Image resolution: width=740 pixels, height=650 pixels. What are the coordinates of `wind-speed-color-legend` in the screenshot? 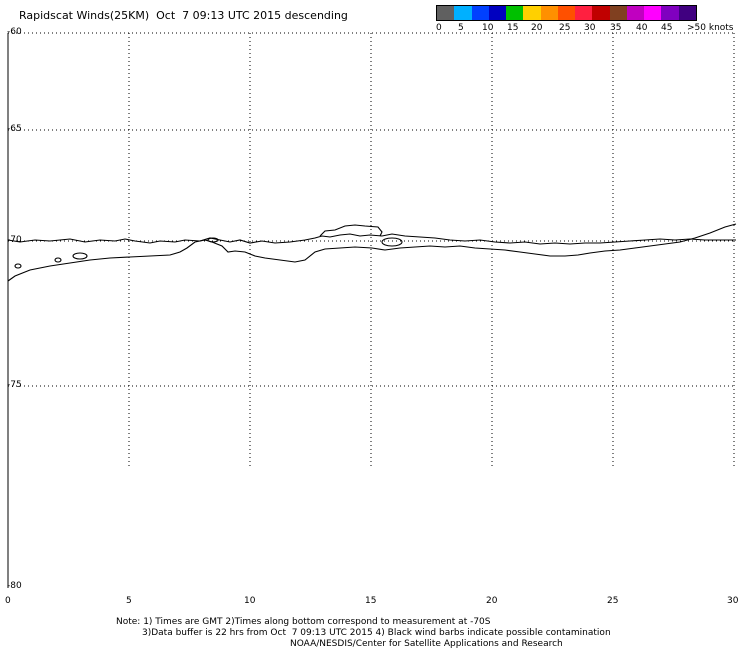 It's located at (566, 13).